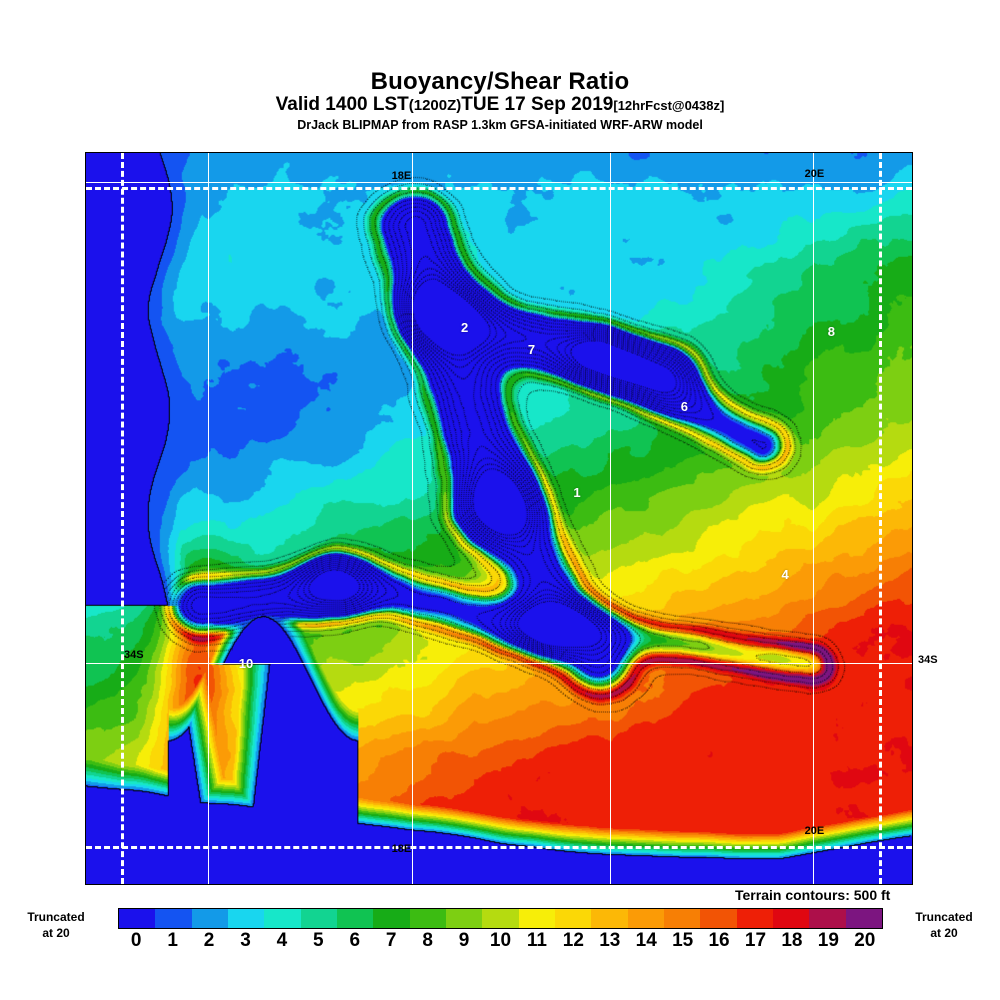  What do you see at coordinates (282, 940) in the screenshot?
I see `colorbar-tick: 4` at bounding box center [282, 940].